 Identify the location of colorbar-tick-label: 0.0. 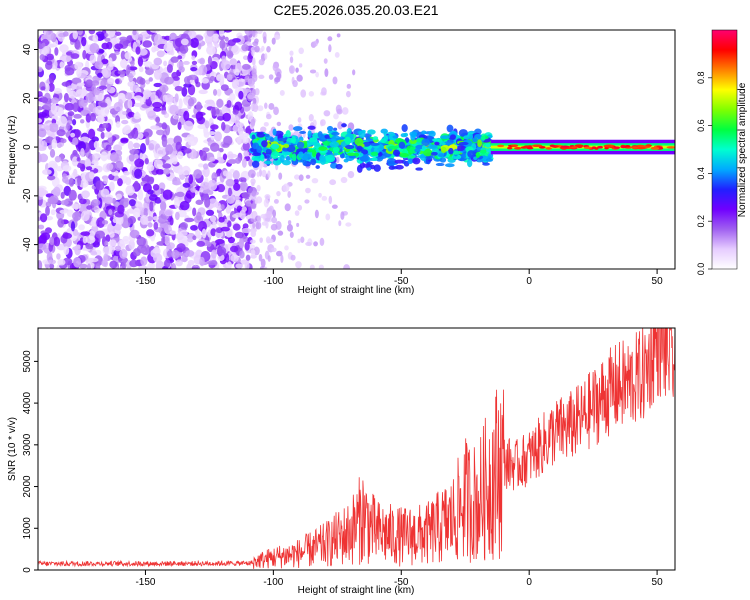
(701, 269).